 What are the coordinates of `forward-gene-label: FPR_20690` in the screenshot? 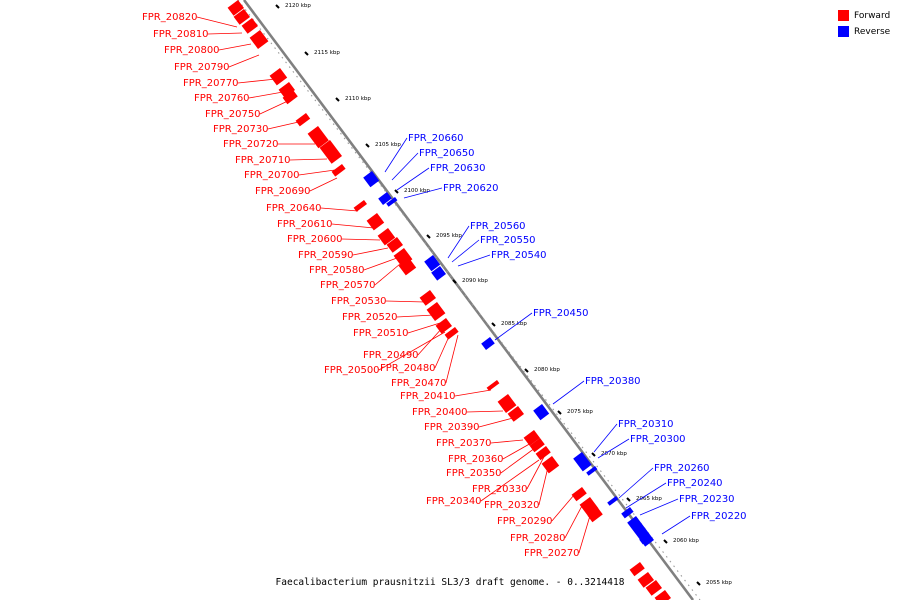 It's located at (283, 191).